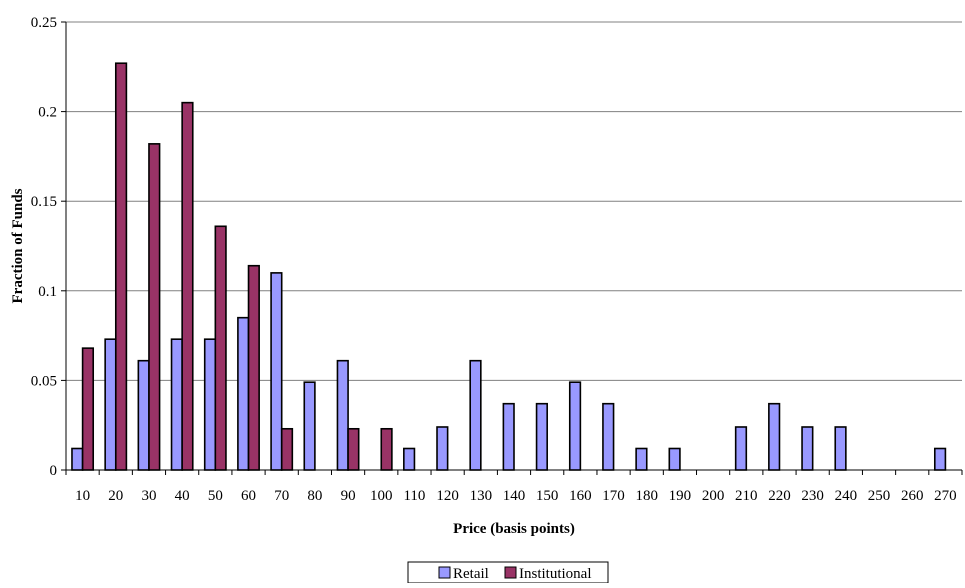 The width and height of the screenshot is (965, 588). I want to click on x-tick-label: 110, so click(414, 496).